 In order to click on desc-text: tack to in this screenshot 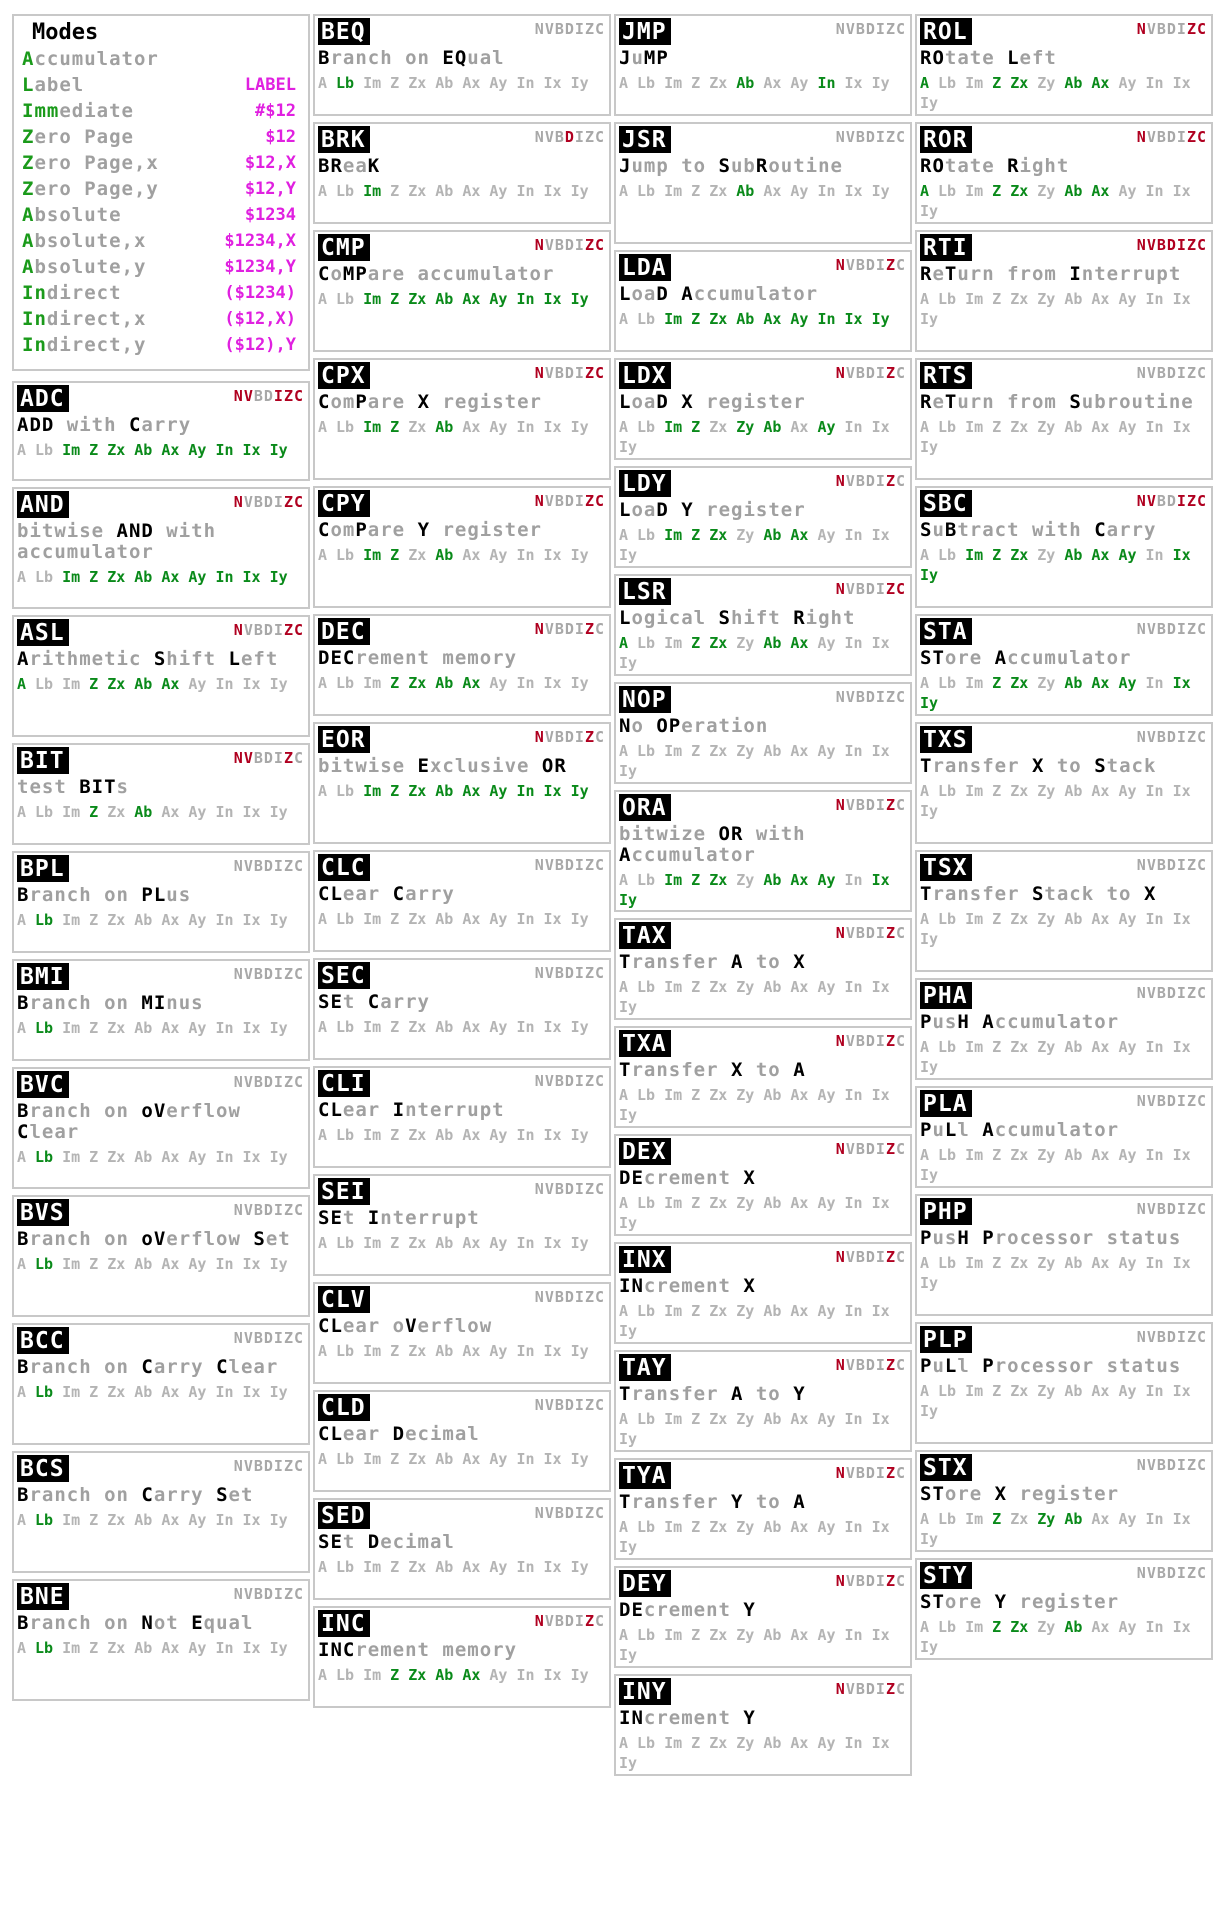, I will do `click(1094, 894)`.